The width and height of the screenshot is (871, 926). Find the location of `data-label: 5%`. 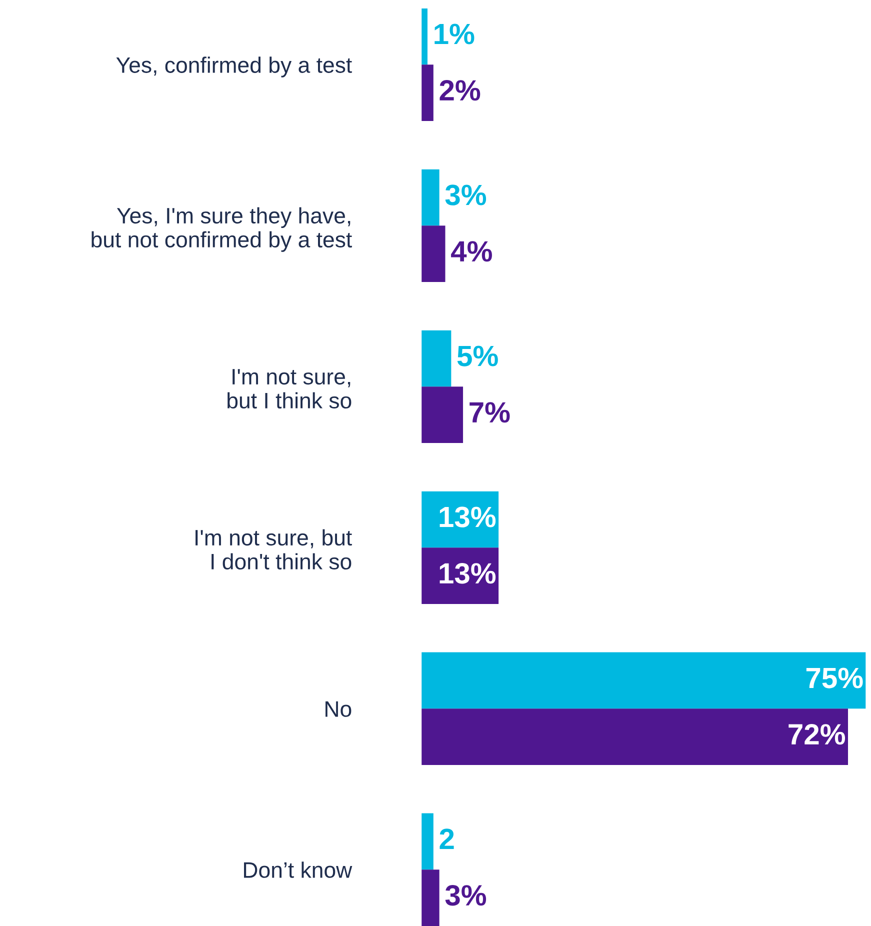

data-label: 5% is located at coordinates (477, 356).